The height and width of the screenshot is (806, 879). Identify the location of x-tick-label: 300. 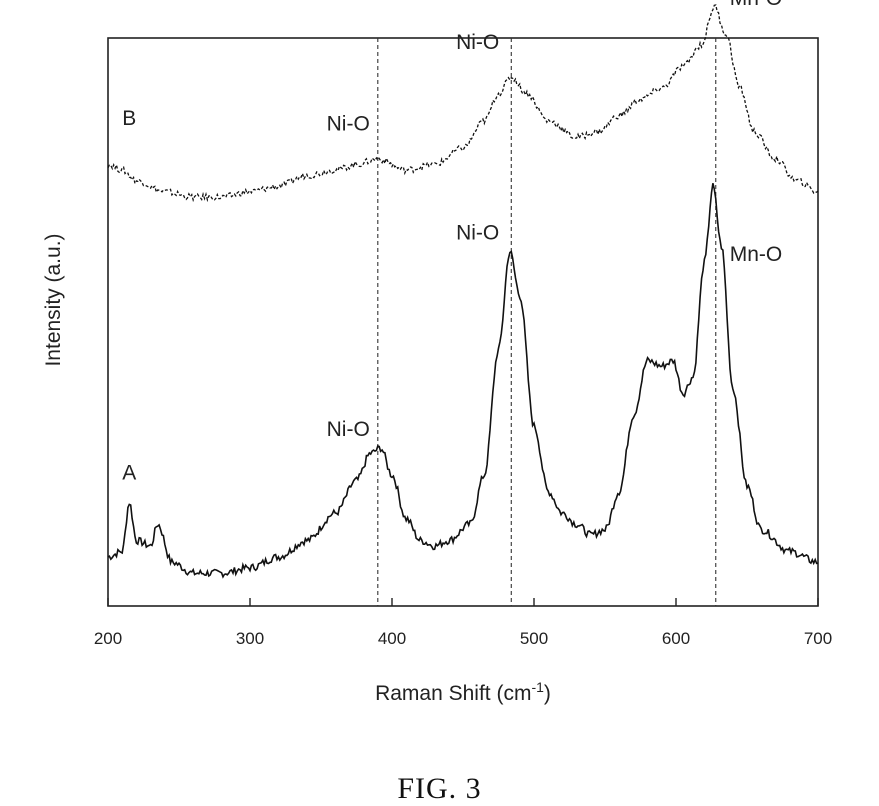
(250, 638).